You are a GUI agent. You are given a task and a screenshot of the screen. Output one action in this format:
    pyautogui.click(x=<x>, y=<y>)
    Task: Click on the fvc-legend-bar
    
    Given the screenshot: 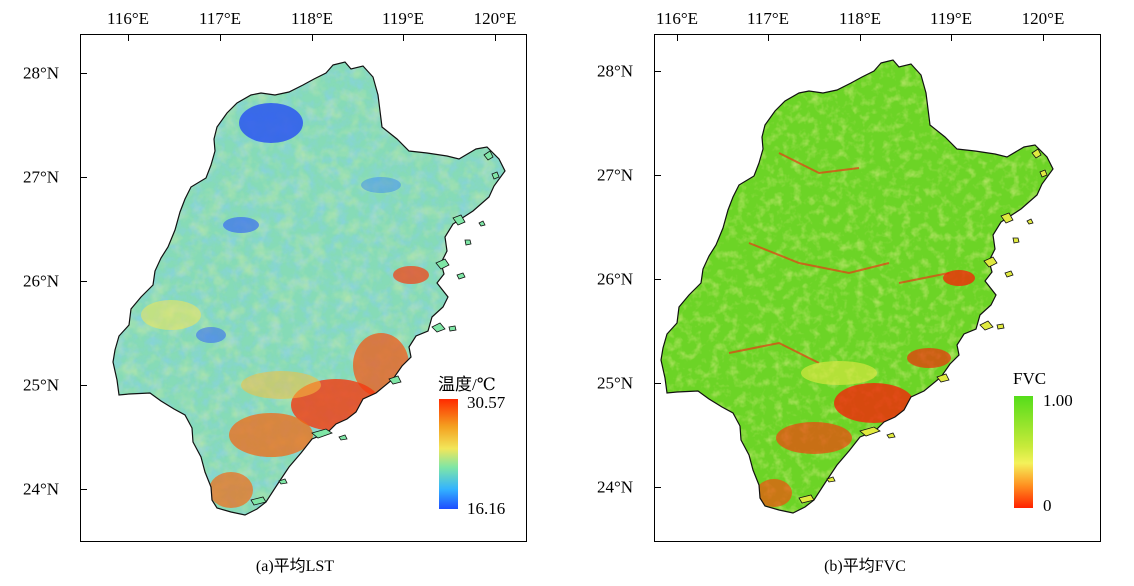 What is the action you would take?
    pyautogui.click(x=1023, y=452)
    